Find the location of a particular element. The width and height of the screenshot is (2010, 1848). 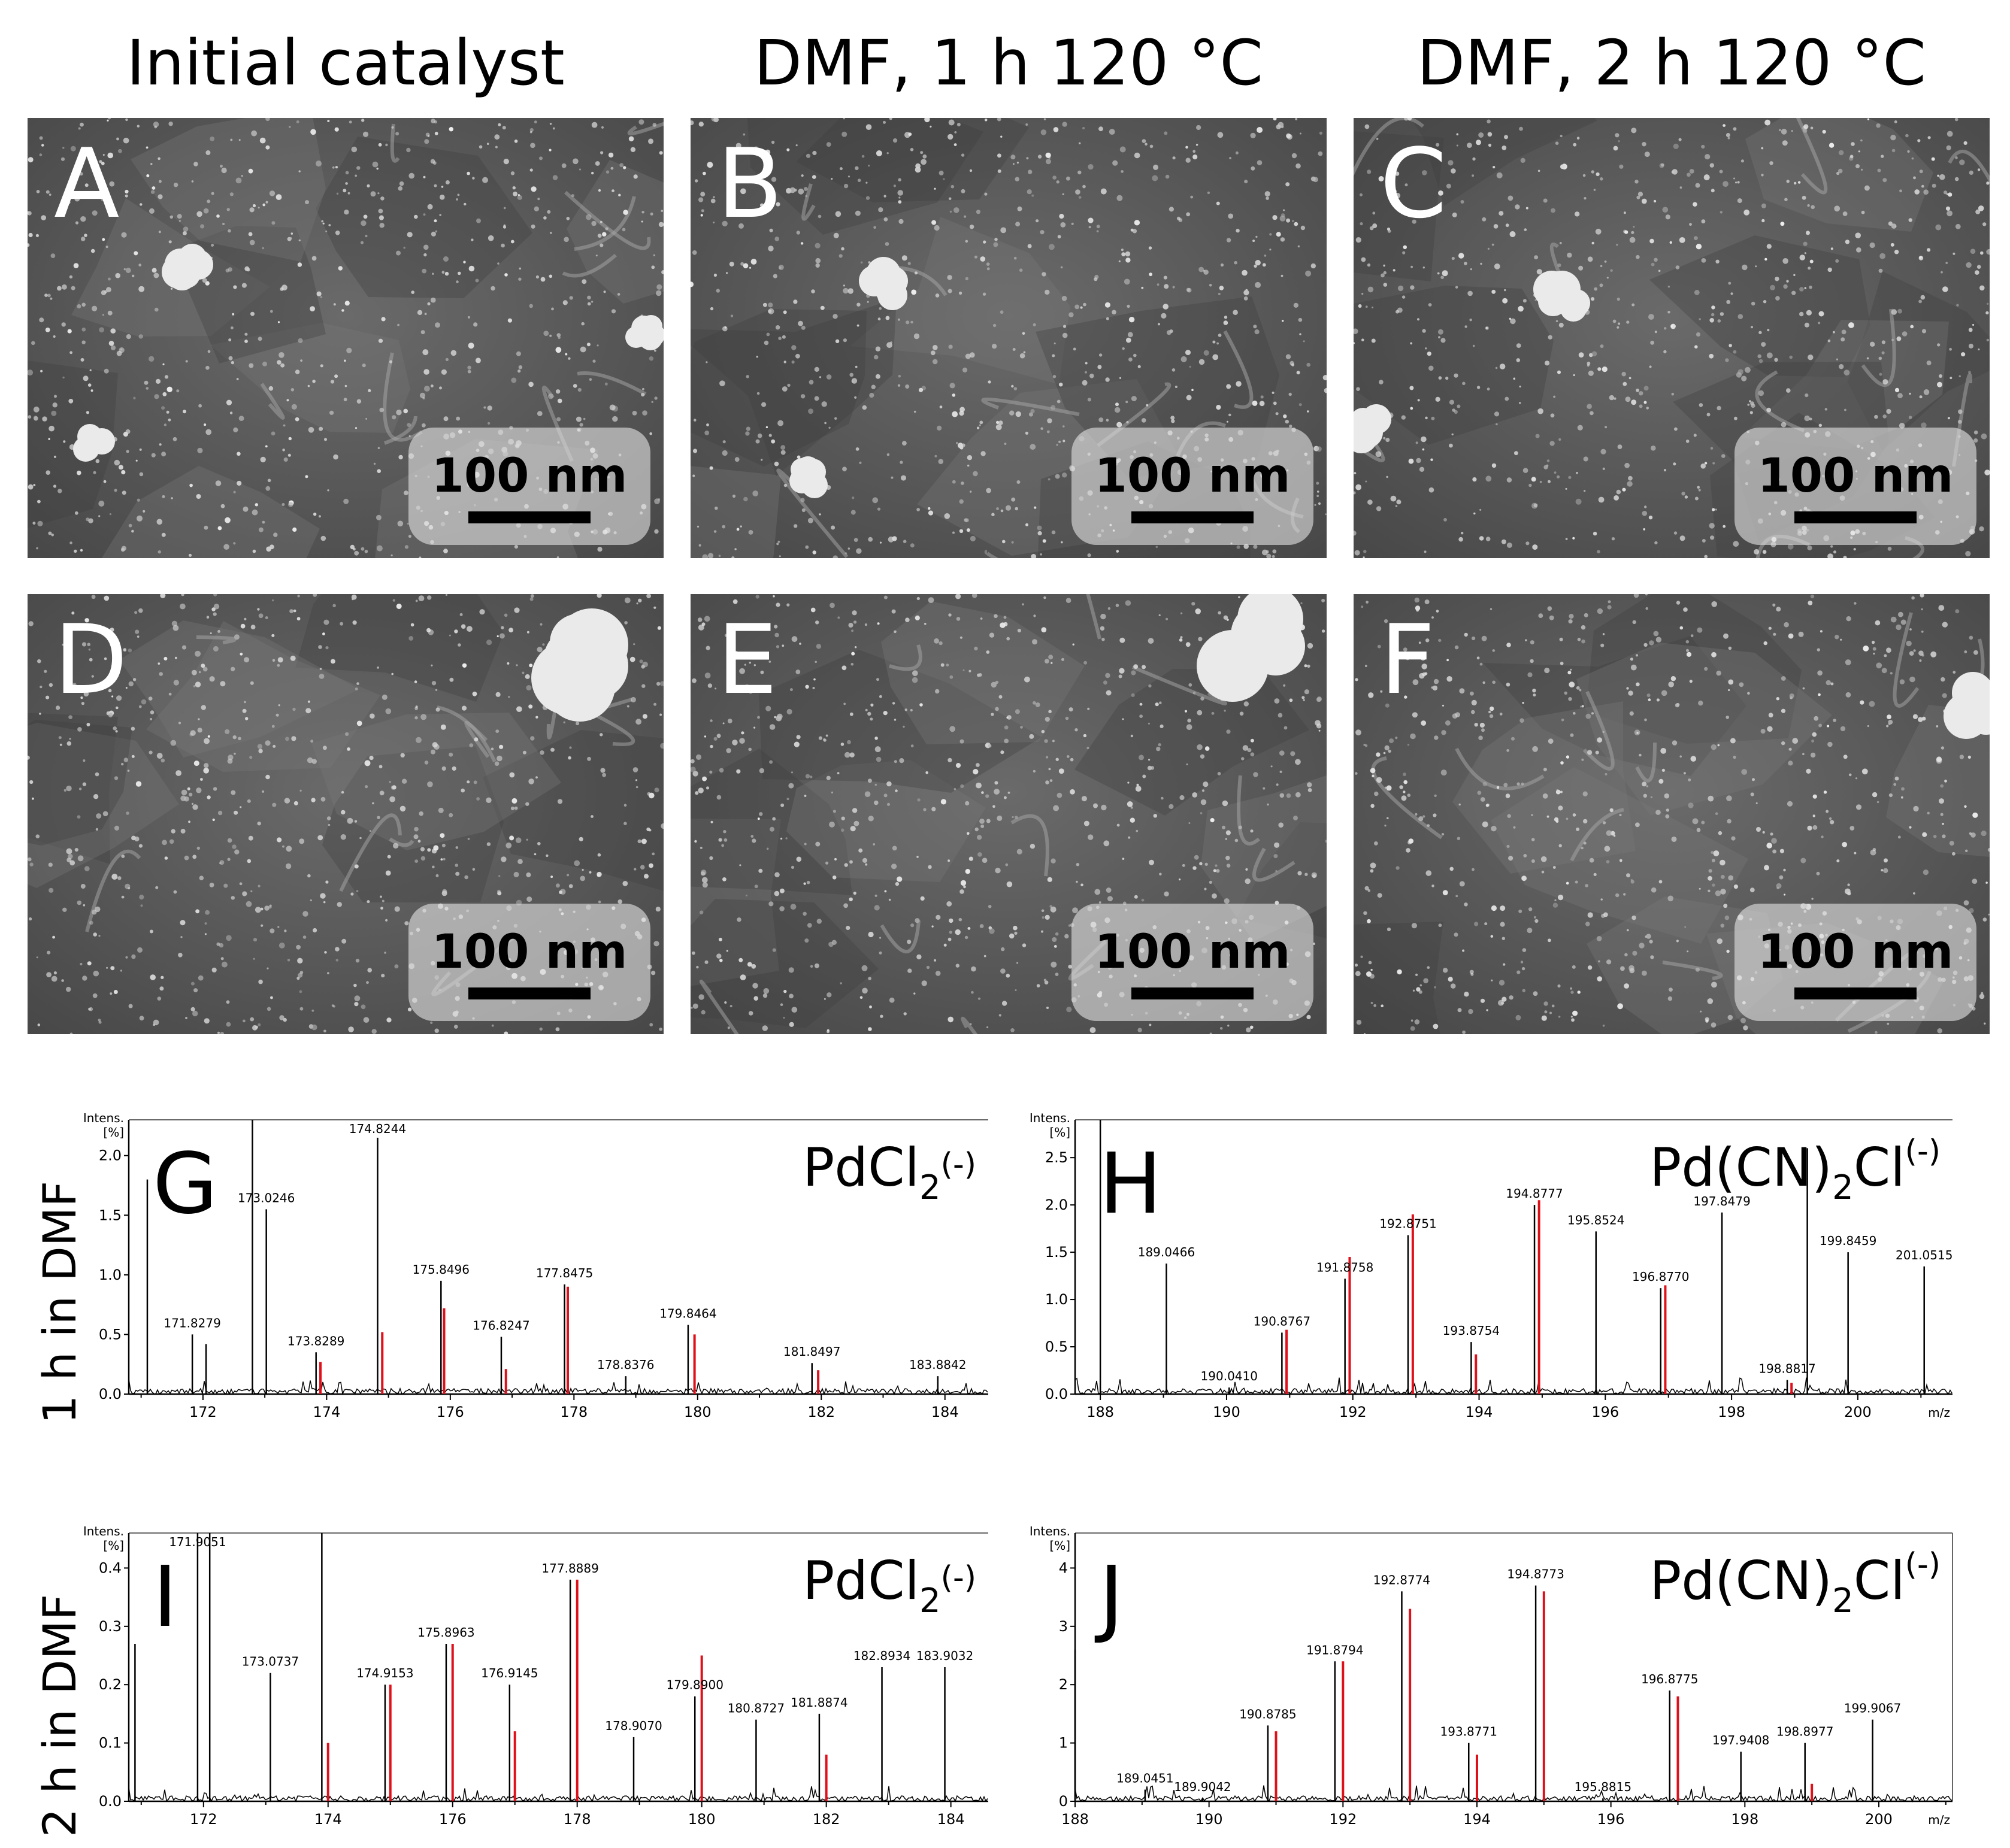

peak-label: 178.8376 is located at coordinates (626, 1365).